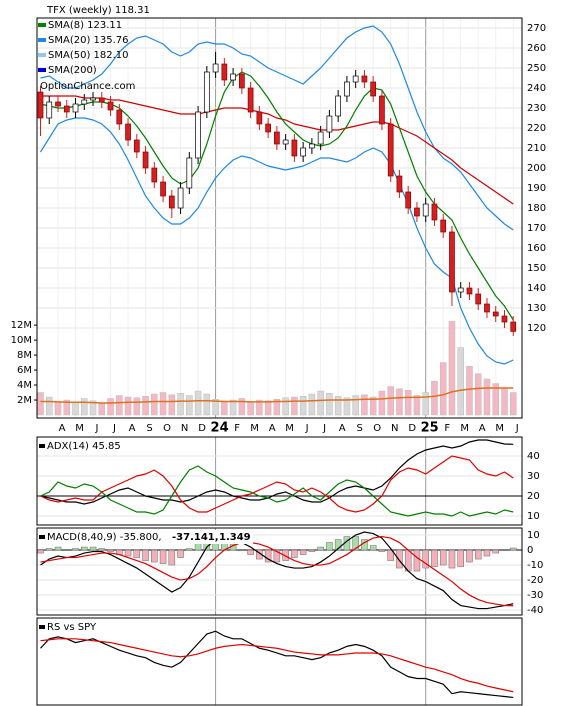 The height and width of the screenshot is (706, 566). I want to click on y-tick-label: -30, so click(535, 595).